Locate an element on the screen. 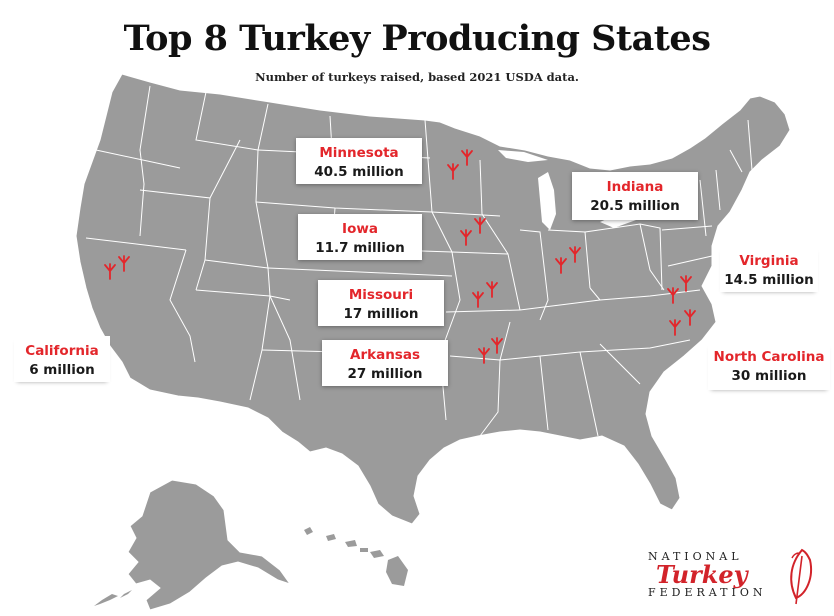 This screenshot has height=616, width=834. state-value: 27 million is located at coordinates (385, 374).